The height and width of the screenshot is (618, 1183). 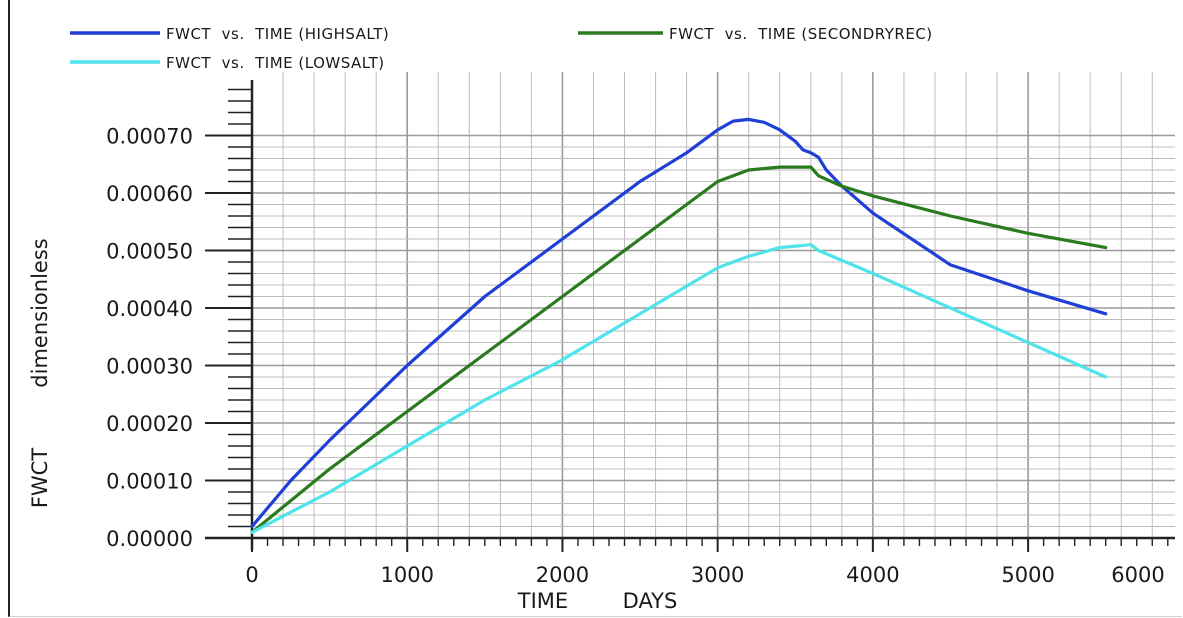 What do you see at coordinates (650, 601) in the screenshot?
I see `x-axis-title-days: DAYS` at bounding box center [650, 601].